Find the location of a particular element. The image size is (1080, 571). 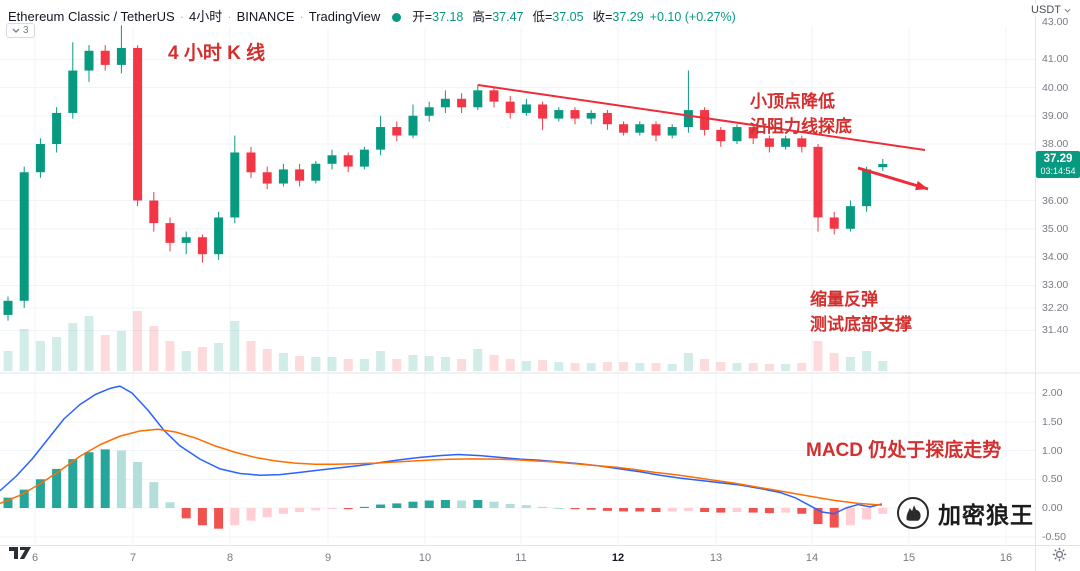

price-axis-label: 39.00 is located at coordinates (1055, 115).